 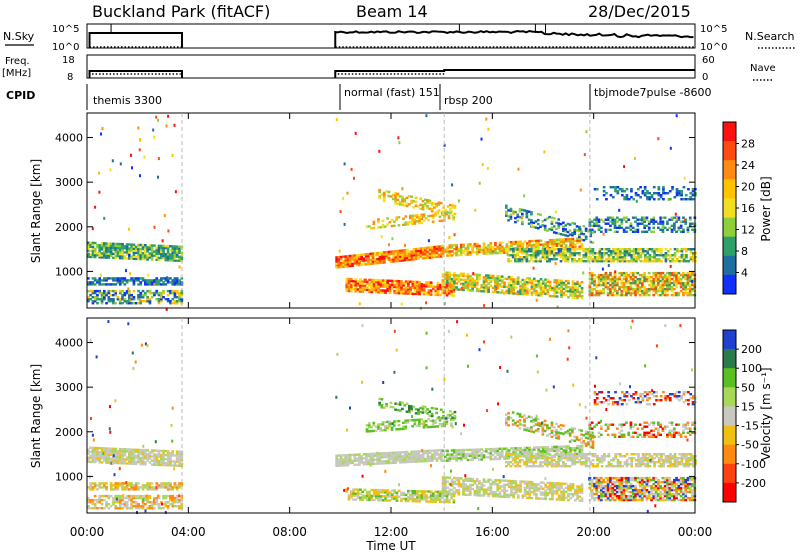 I want to click on colorbar-tick-label: 4, so click(x=744, y=273).